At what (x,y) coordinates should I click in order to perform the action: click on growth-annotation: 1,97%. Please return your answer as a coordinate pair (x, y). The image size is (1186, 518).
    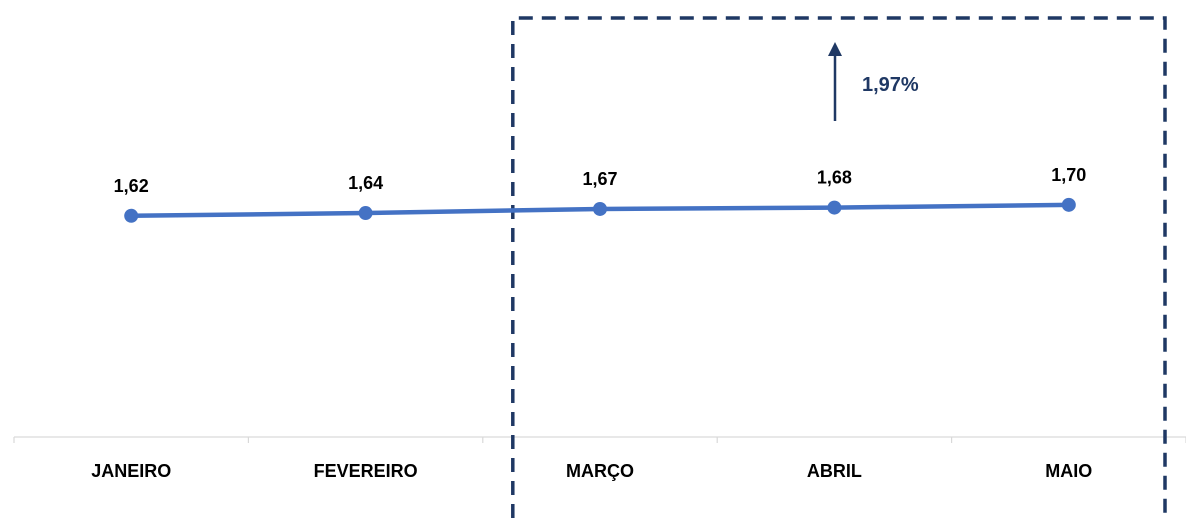
    Looking at the image, I should click on (873, 81).